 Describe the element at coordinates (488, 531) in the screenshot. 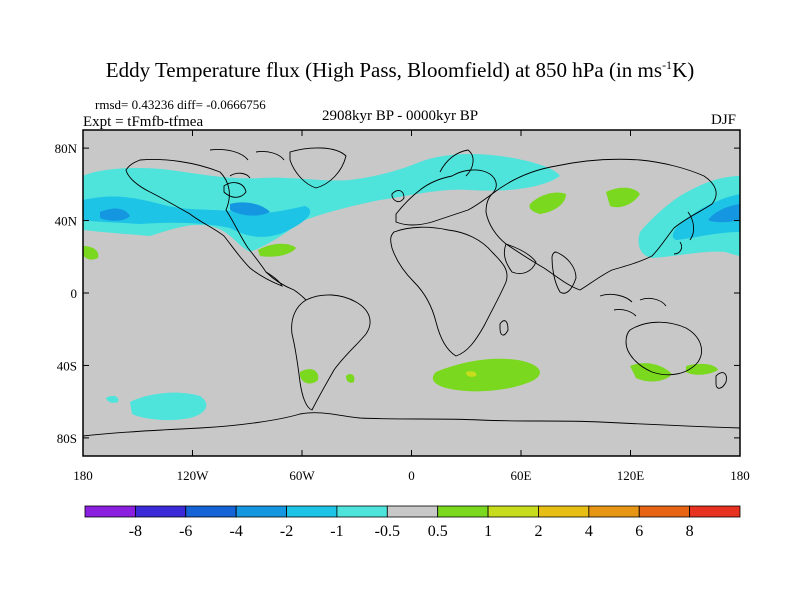

I see `colorbar-label: 1` at that location.